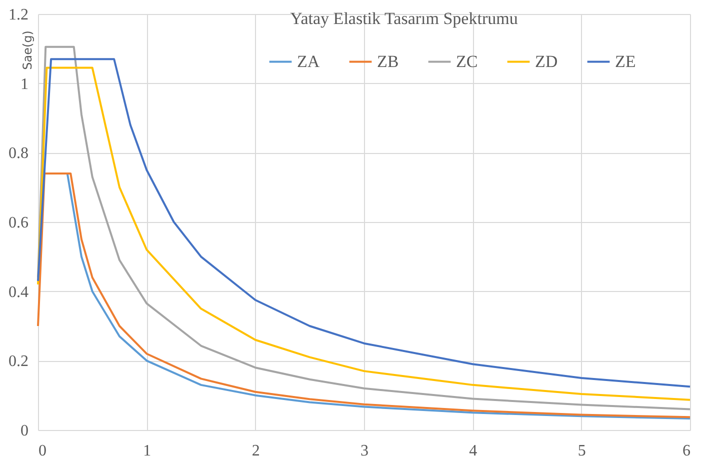 The height and width of the screenshot is (464, 703). Describe the element at coordinates (625, 61) in the screenshot. I see `legend-label: ZE` at that location.